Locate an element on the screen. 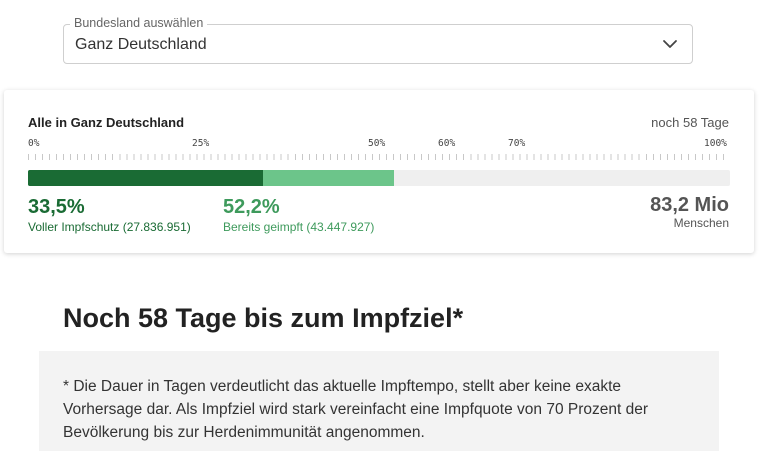  days-left: noch 58 Tage is located at coordinates (690, 122).